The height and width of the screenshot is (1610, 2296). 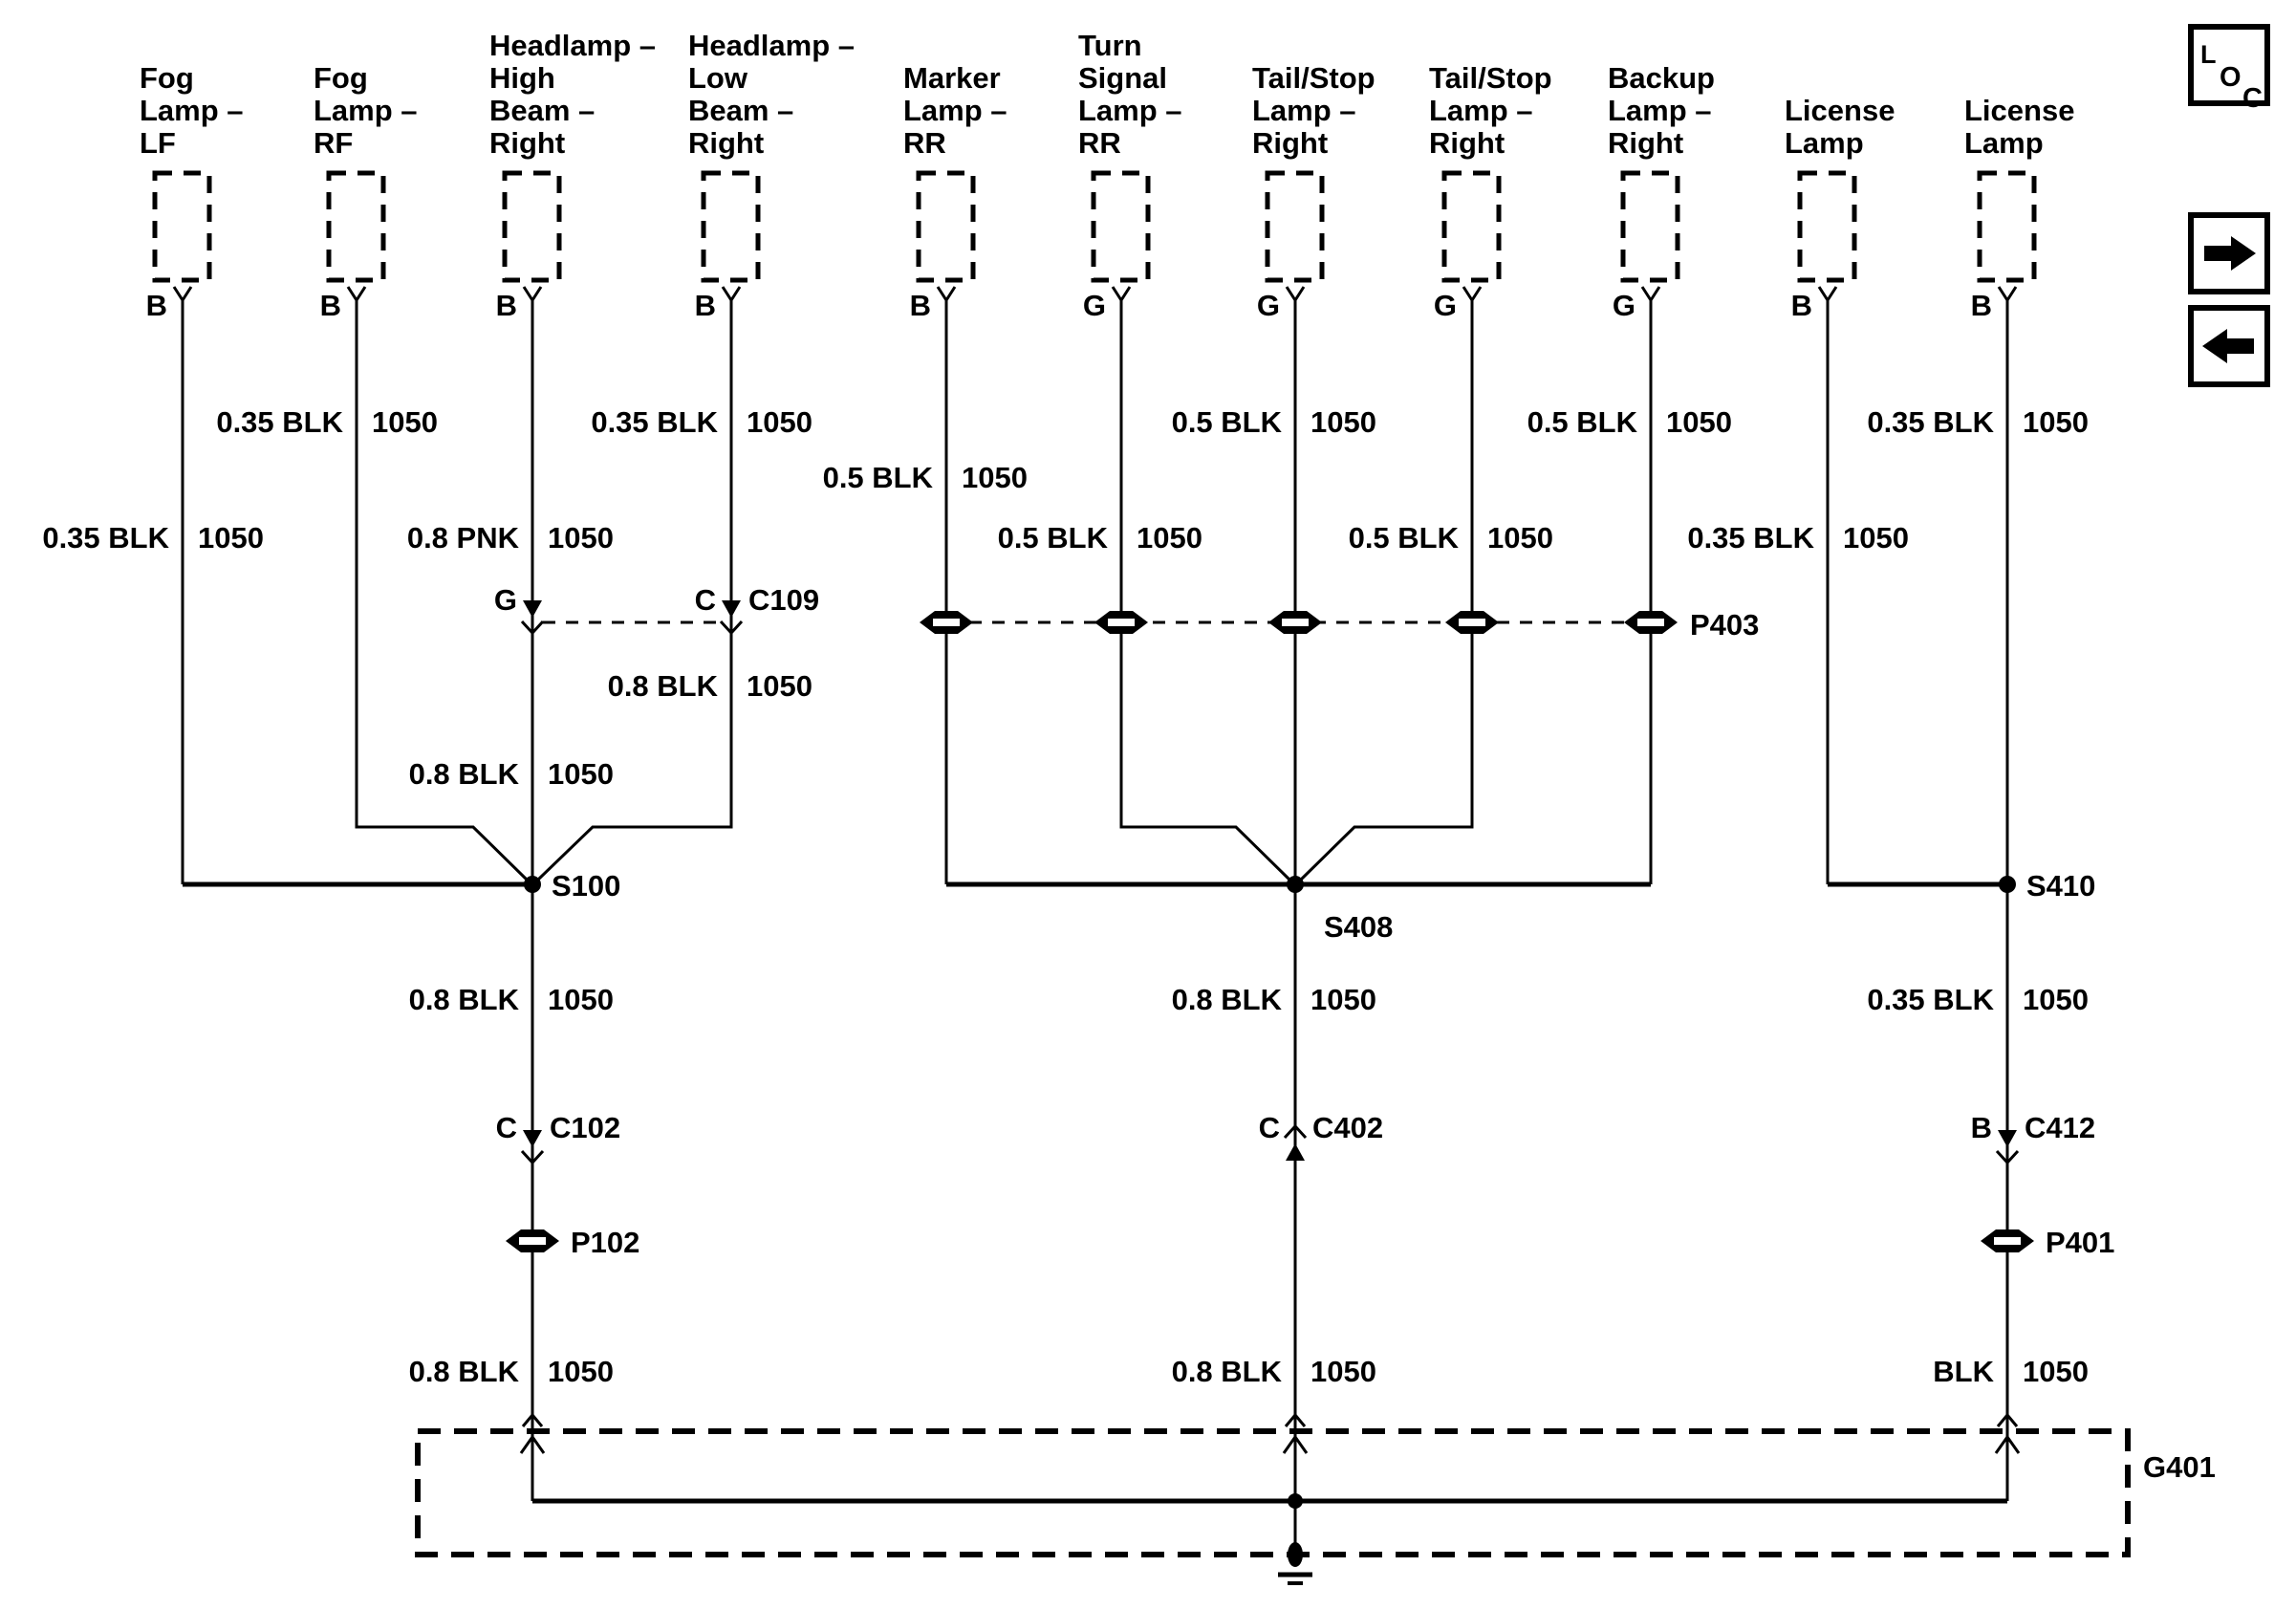 I want to click on splice-label: S410, so click(x=2060, y=886).